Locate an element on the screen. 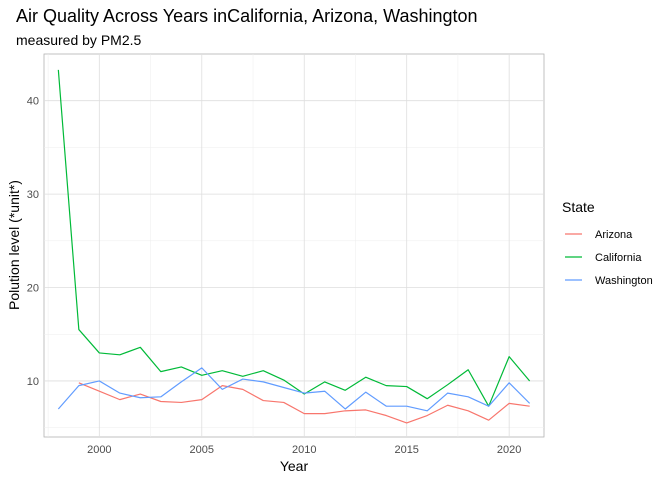 This screenshot has width=672, height=480. series-line-washington is located at coordinates (294, 389).